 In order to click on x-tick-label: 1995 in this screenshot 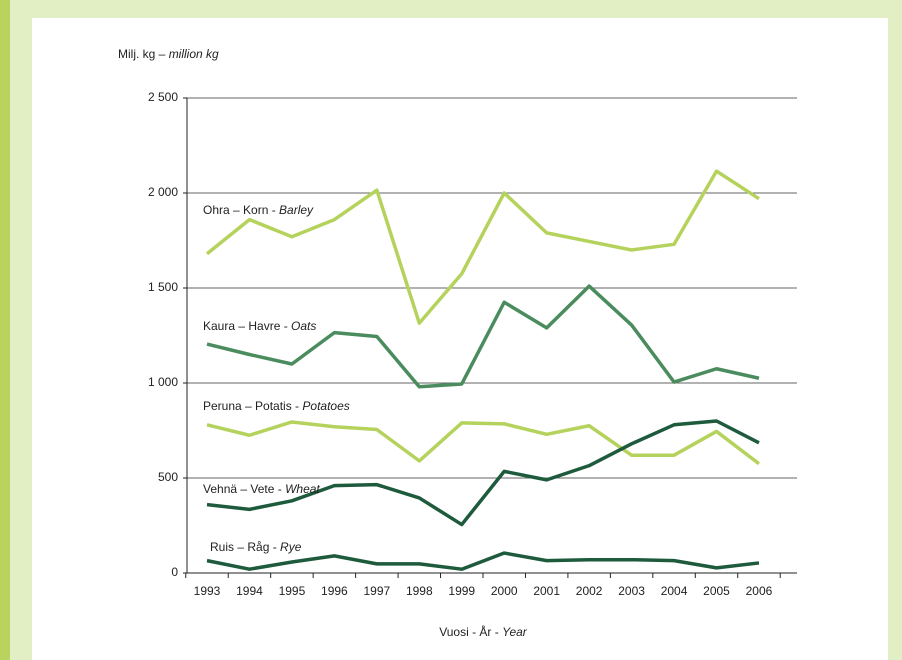, I will do `click(292, 591)`.